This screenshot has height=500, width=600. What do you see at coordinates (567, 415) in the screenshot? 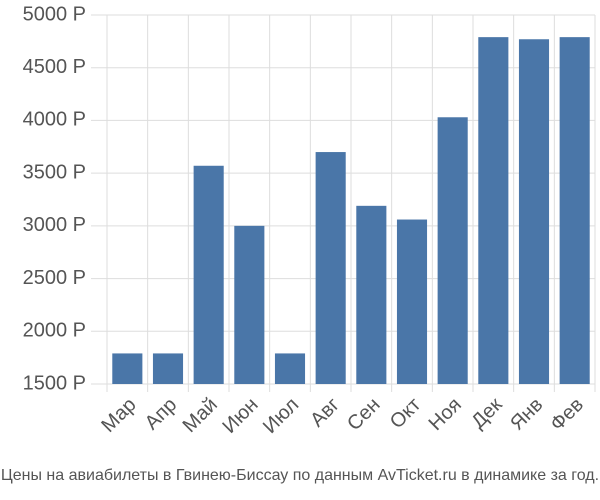
I see `x-tick-label: Фев` at bounding box center [567, 415].